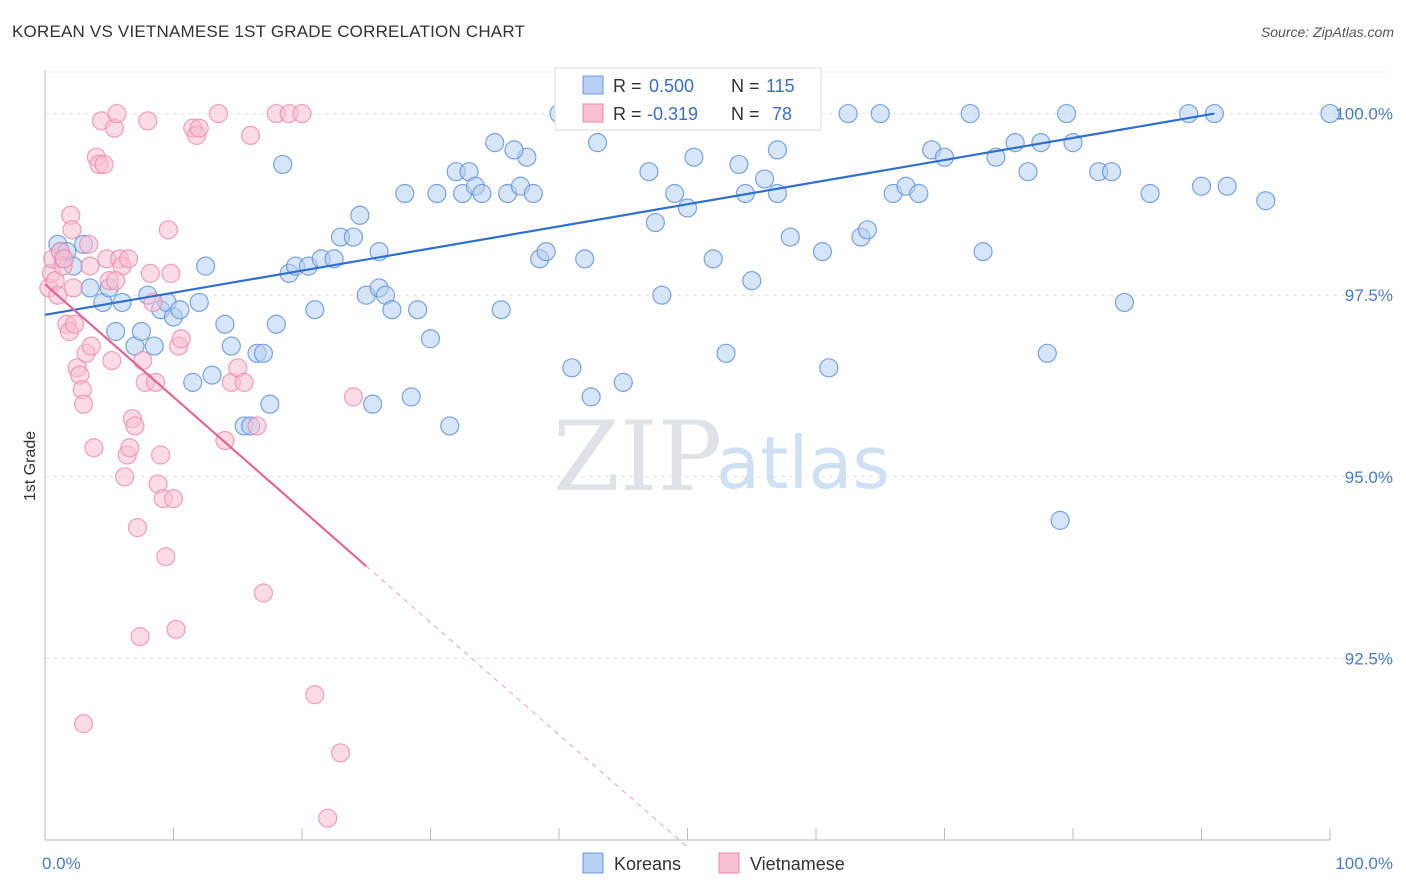 The height and width of the screenshot is (892, 1406). Describe the element at coordinates (671, 86) in the screenshot. I see `legend-r-value-koreans: 0.500` at that location.